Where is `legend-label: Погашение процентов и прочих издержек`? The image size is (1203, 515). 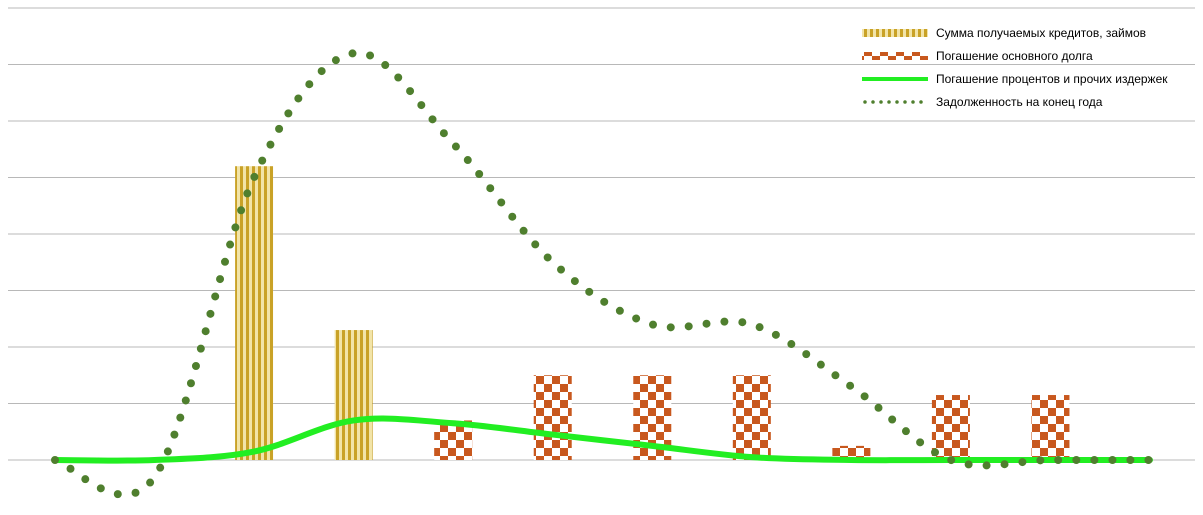 legend-label: Погашение процентов и прочих издержек is located at coordinates (1052, 79).